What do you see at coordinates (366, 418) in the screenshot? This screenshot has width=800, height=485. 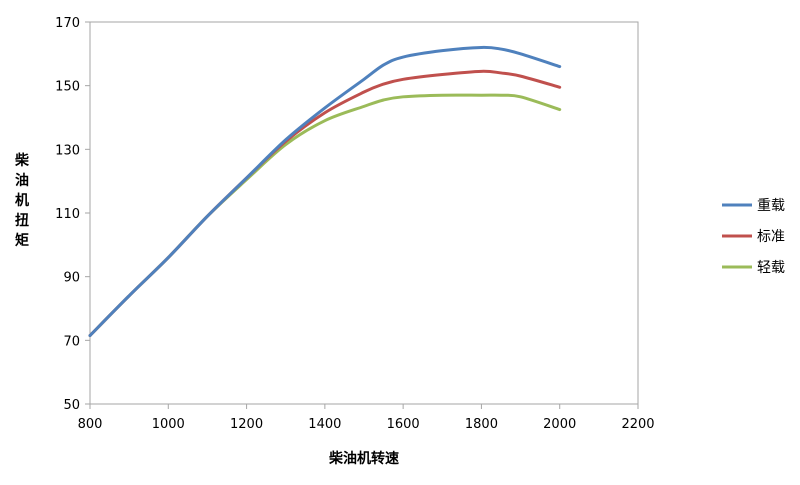 I see `x-axis-ticks: 800 1000 1200 1400 1600 1800 2000 2200` at bounding box center [366, 418].